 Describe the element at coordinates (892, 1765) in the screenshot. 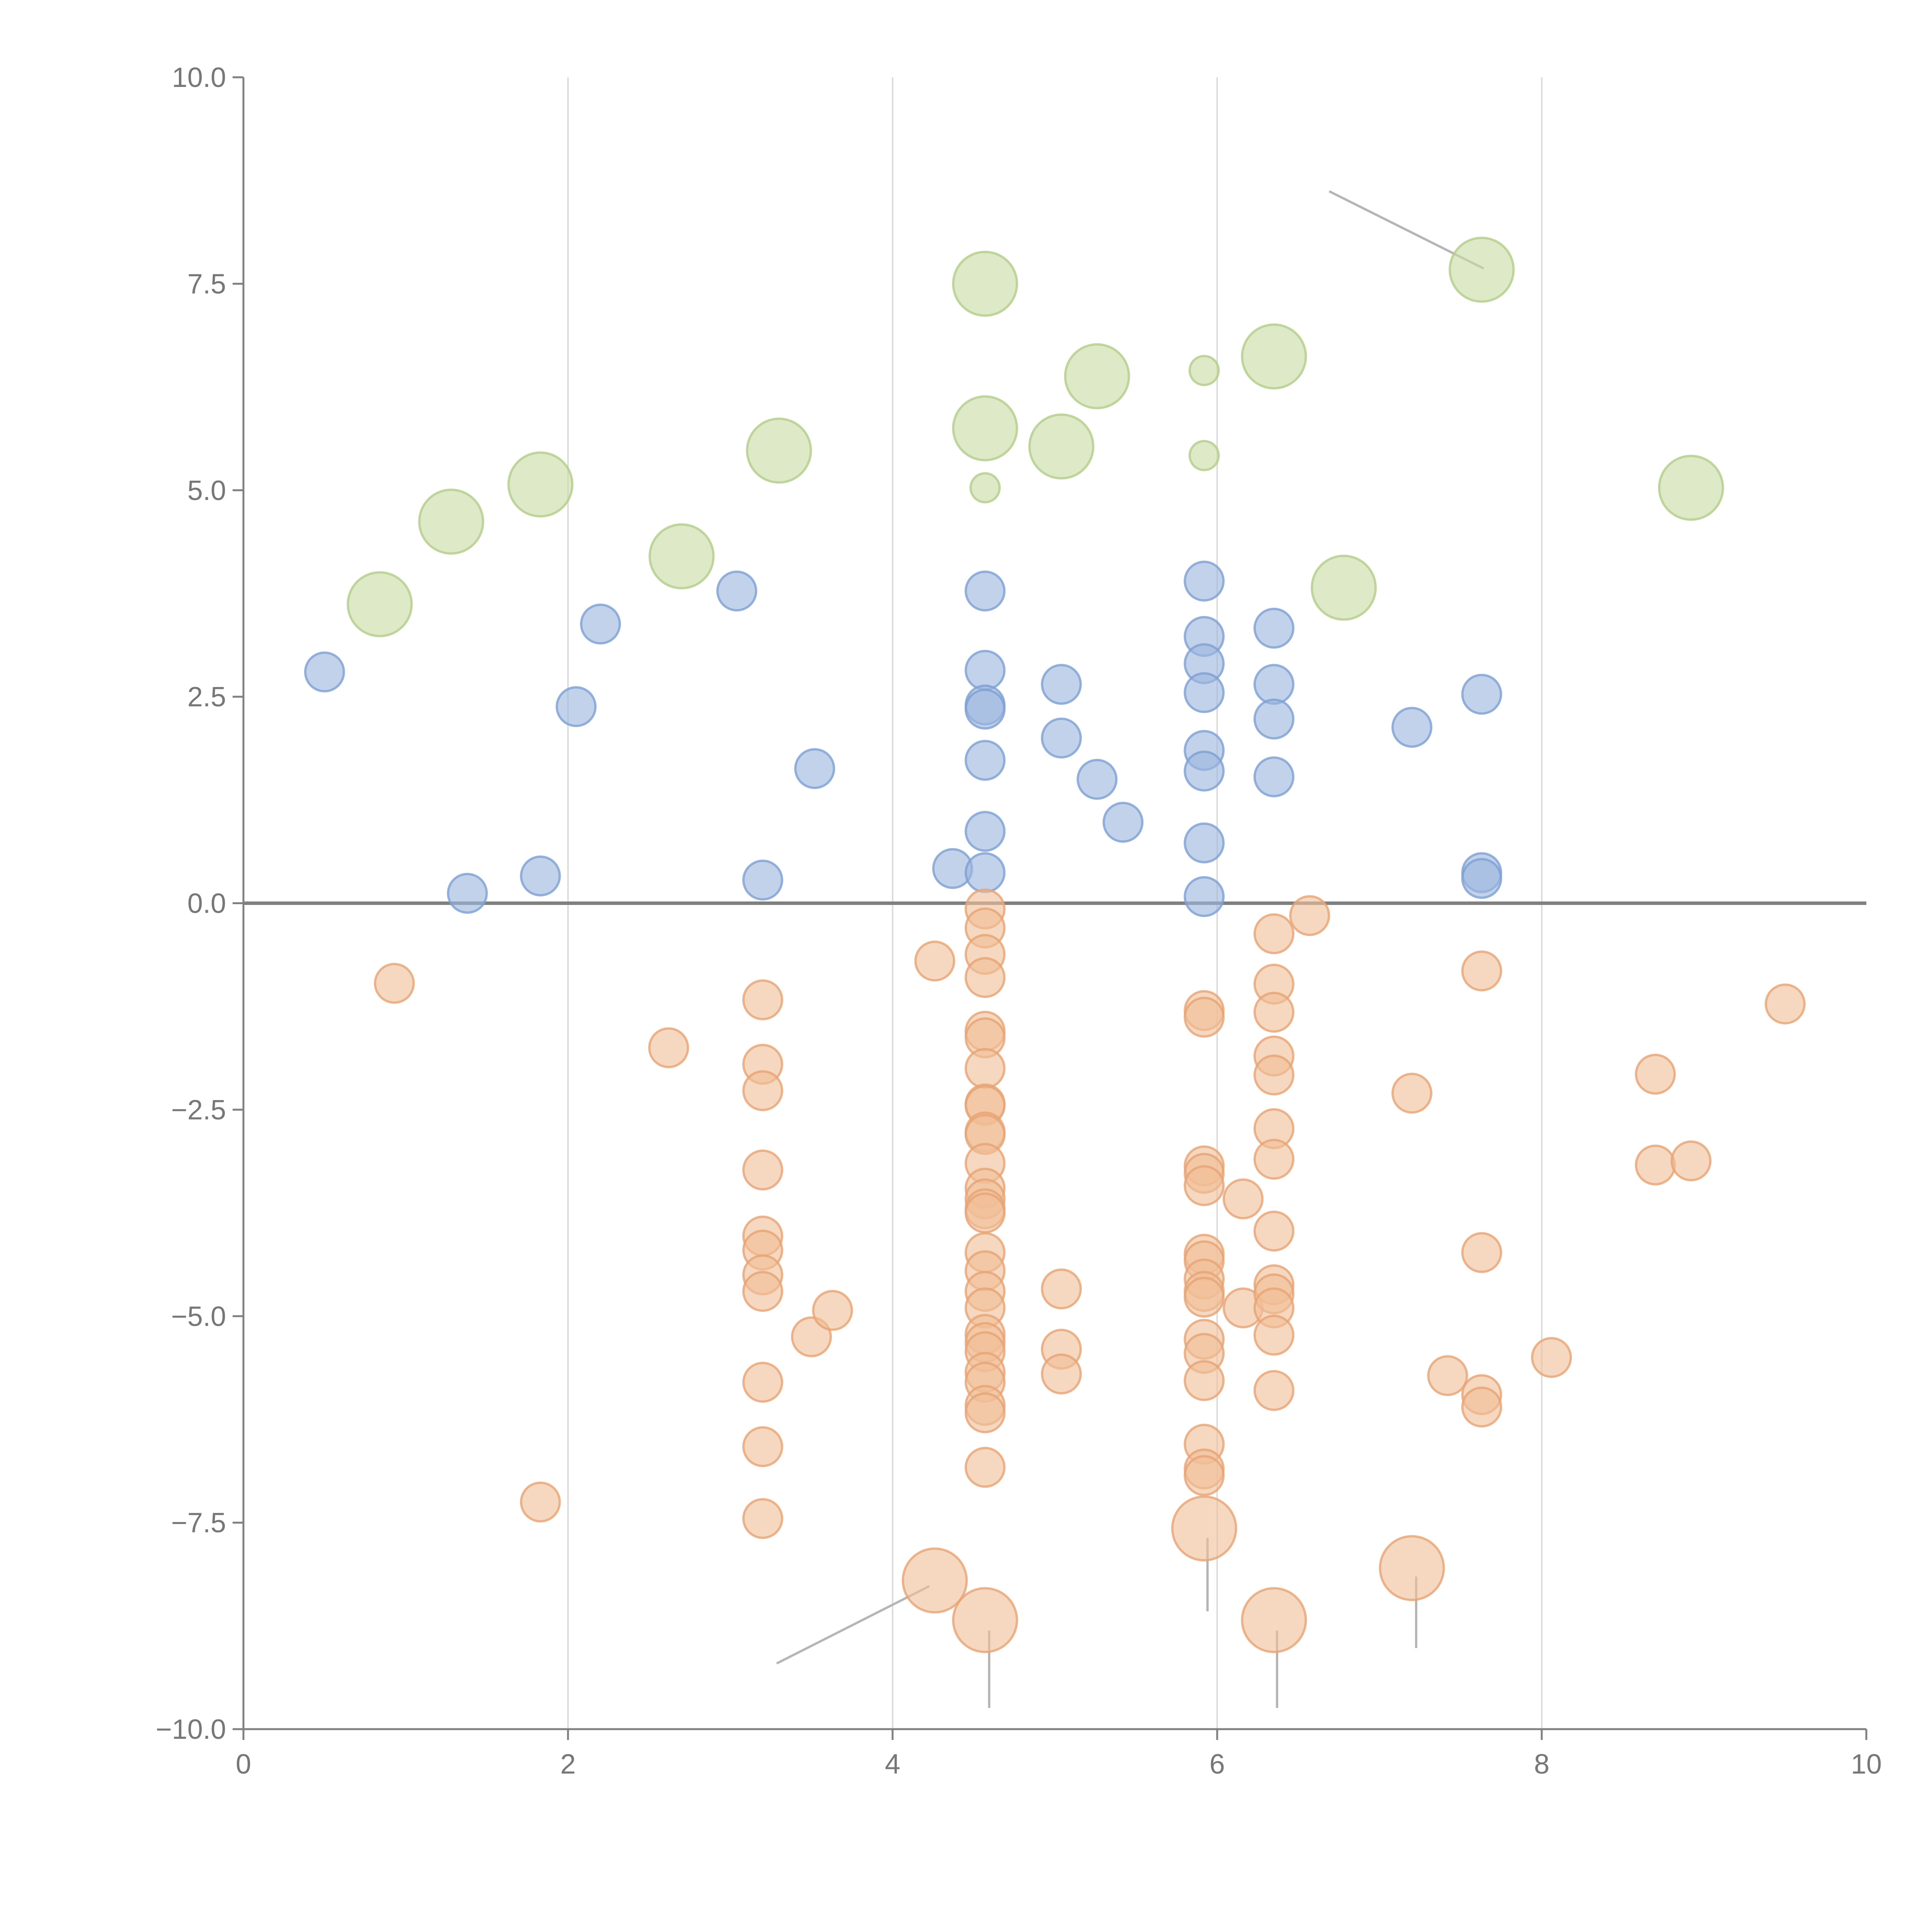

I see `x-tick-label: 4` at that location.